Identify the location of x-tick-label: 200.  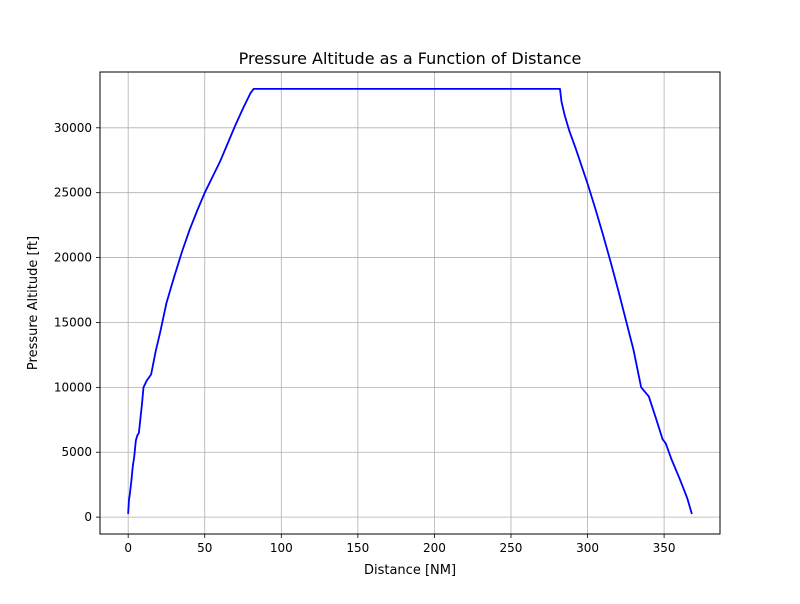
(434, 548).